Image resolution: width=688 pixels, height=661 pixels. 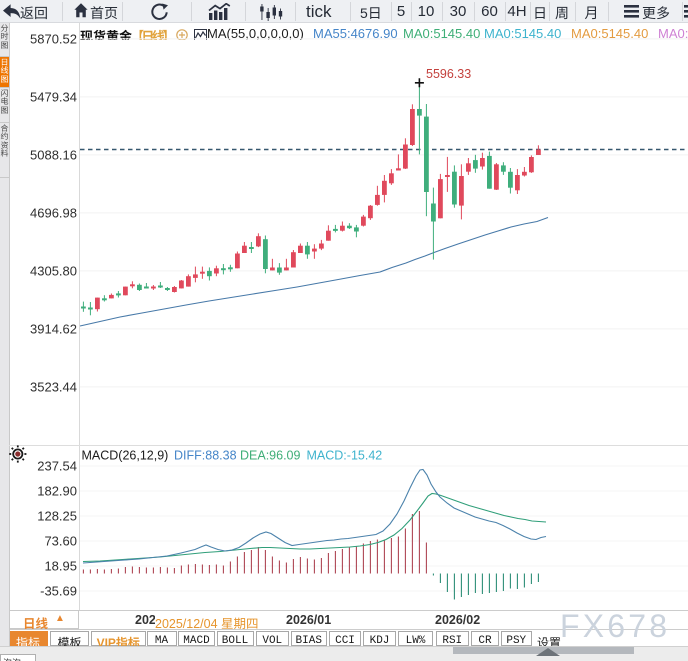 What do you see at coordinates (60, 541) in the screenshot?
I see `svg-text: 73.60` at bounding box center [60, 541].